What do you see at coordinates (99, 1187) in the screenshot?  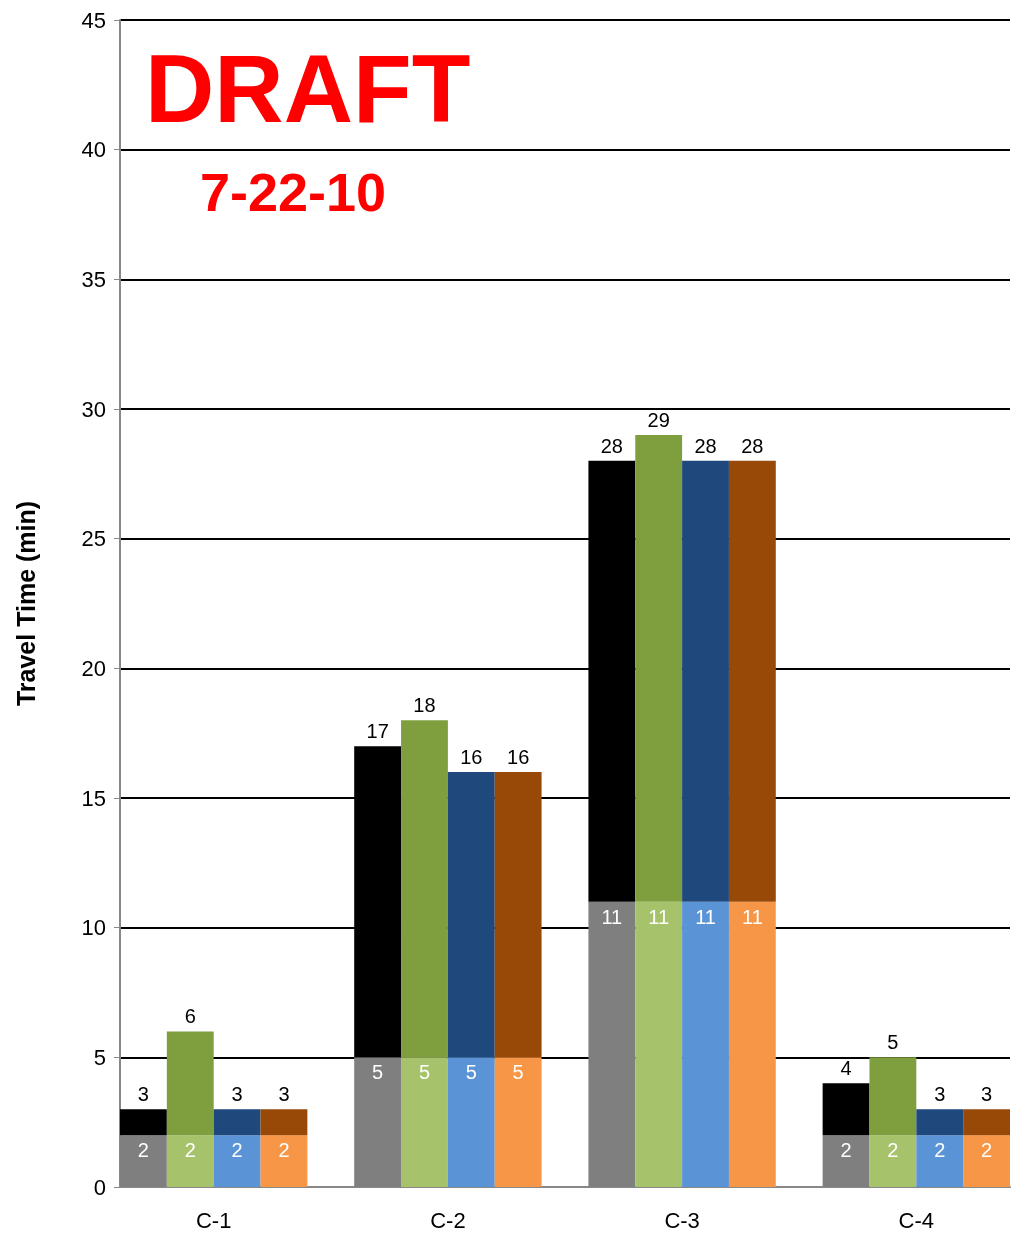 I see `y-tick-label: 0` at bounding box center [99, 1187].